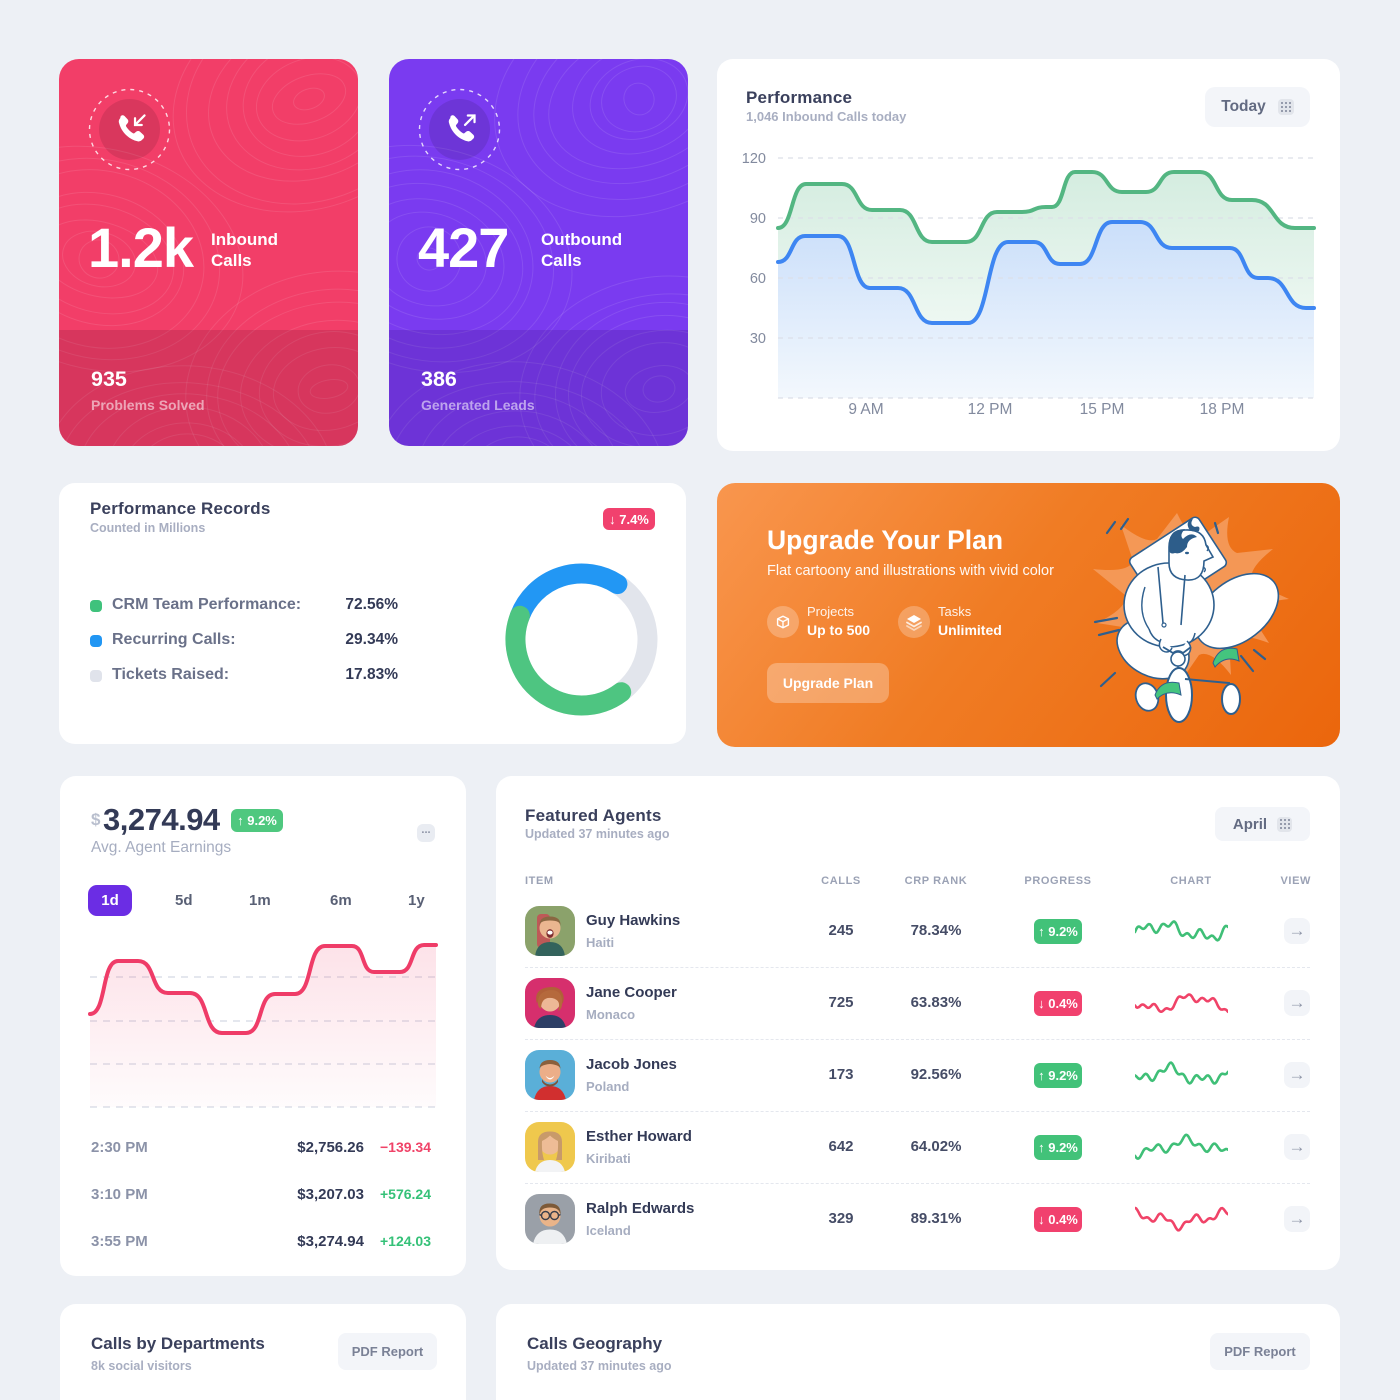 The image size is (1400, 1400). Describe the element at coordinates (758, 339) in the screenshot. I see `svg-text: 30` at that location.